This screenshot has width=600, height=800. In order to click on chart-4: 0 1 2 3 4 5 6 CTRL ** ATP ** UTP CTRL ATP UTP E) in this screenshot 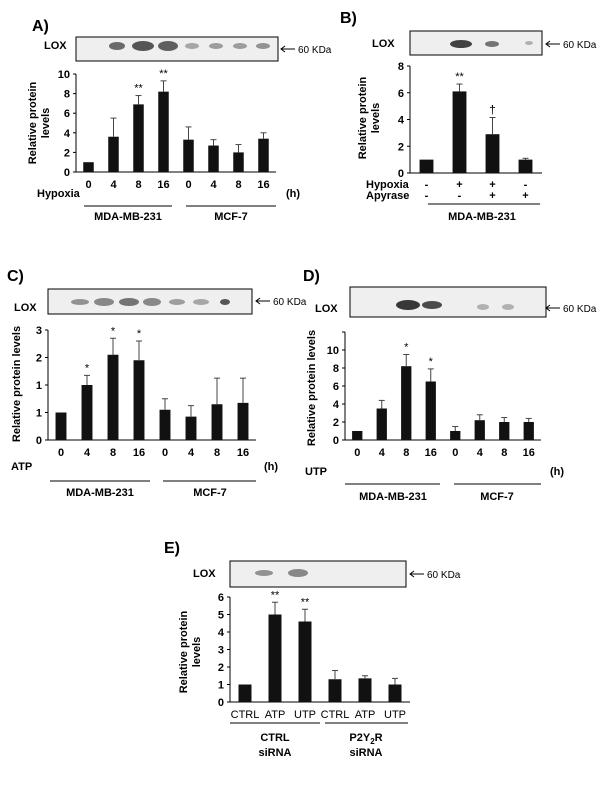, I will do `click(287, 630)`.